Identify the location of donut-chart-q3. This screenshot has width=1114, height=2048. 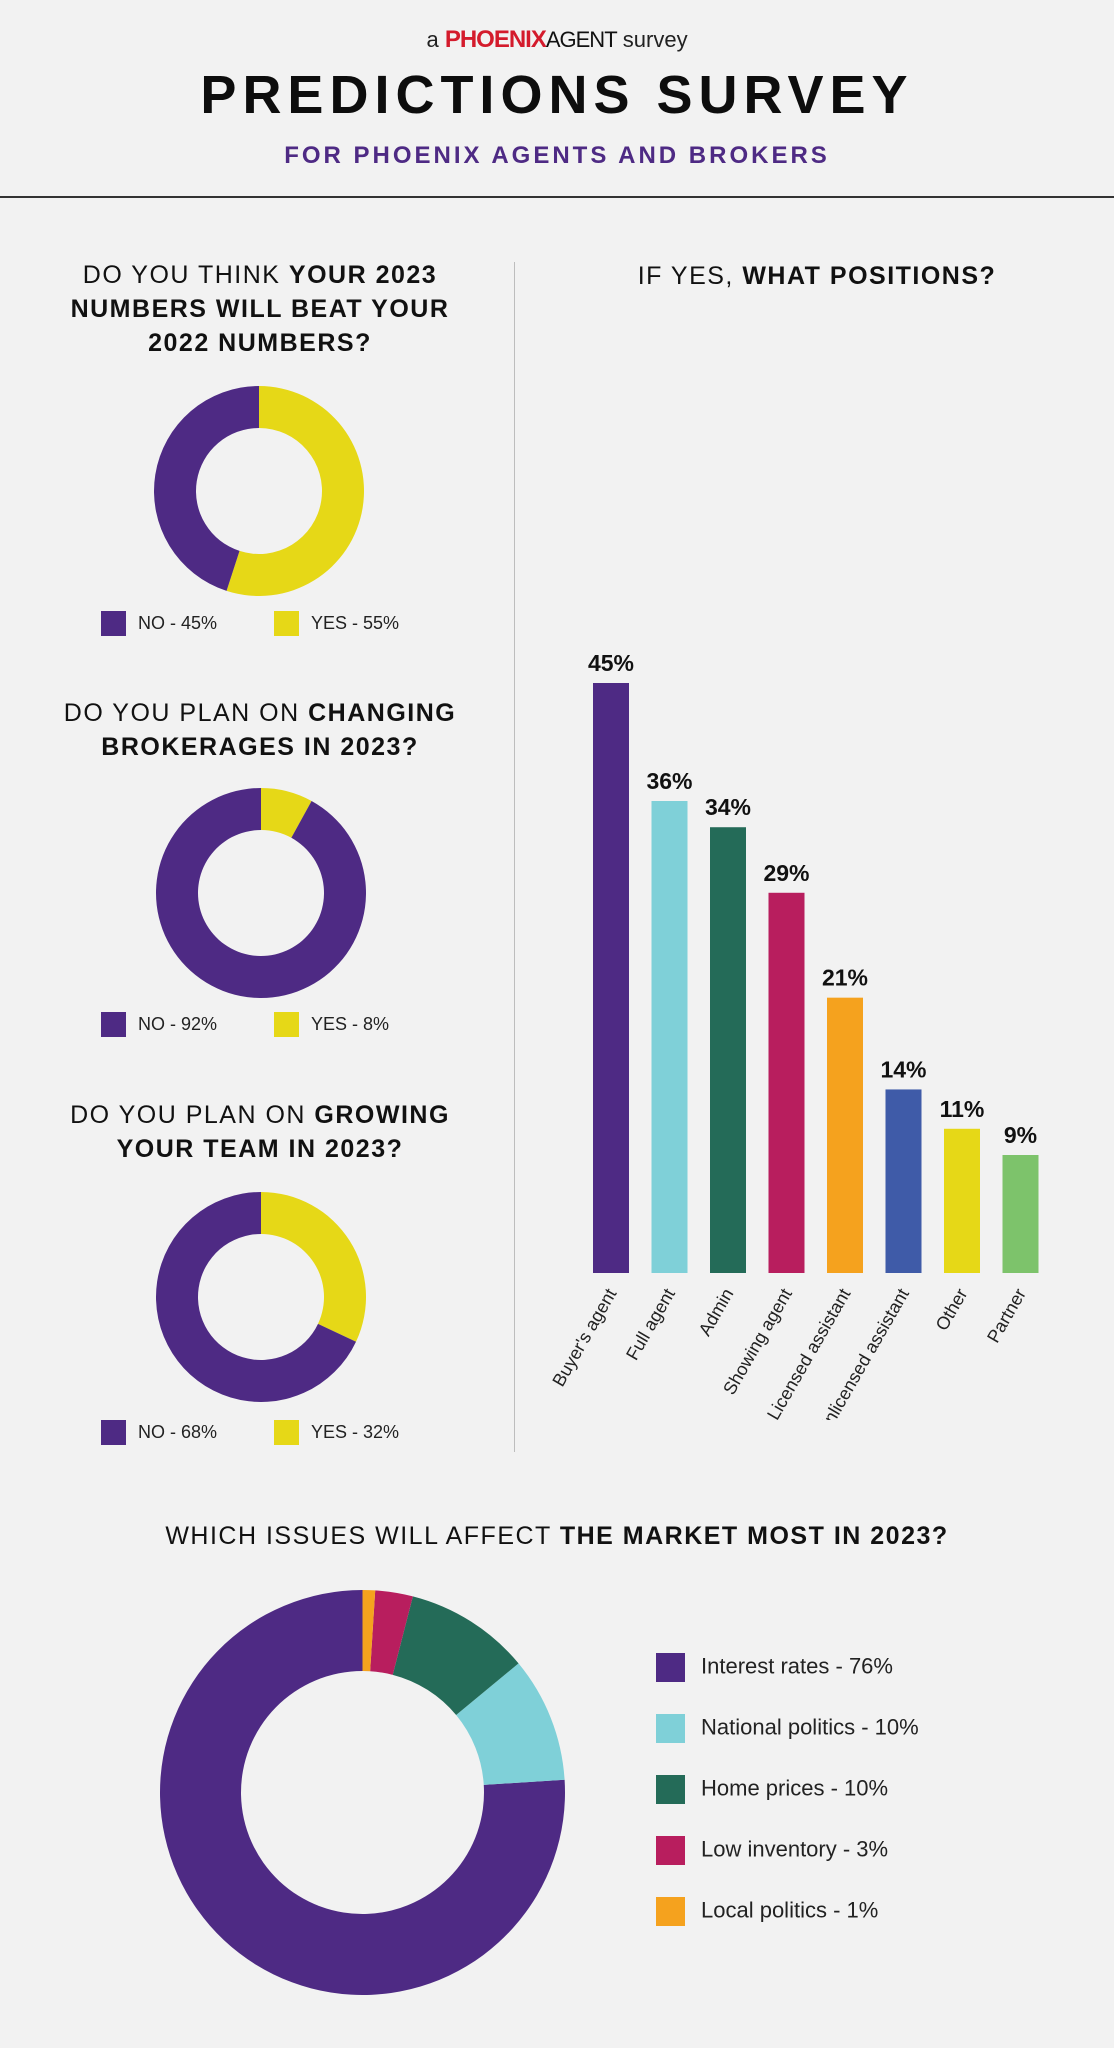
(261, 1297).